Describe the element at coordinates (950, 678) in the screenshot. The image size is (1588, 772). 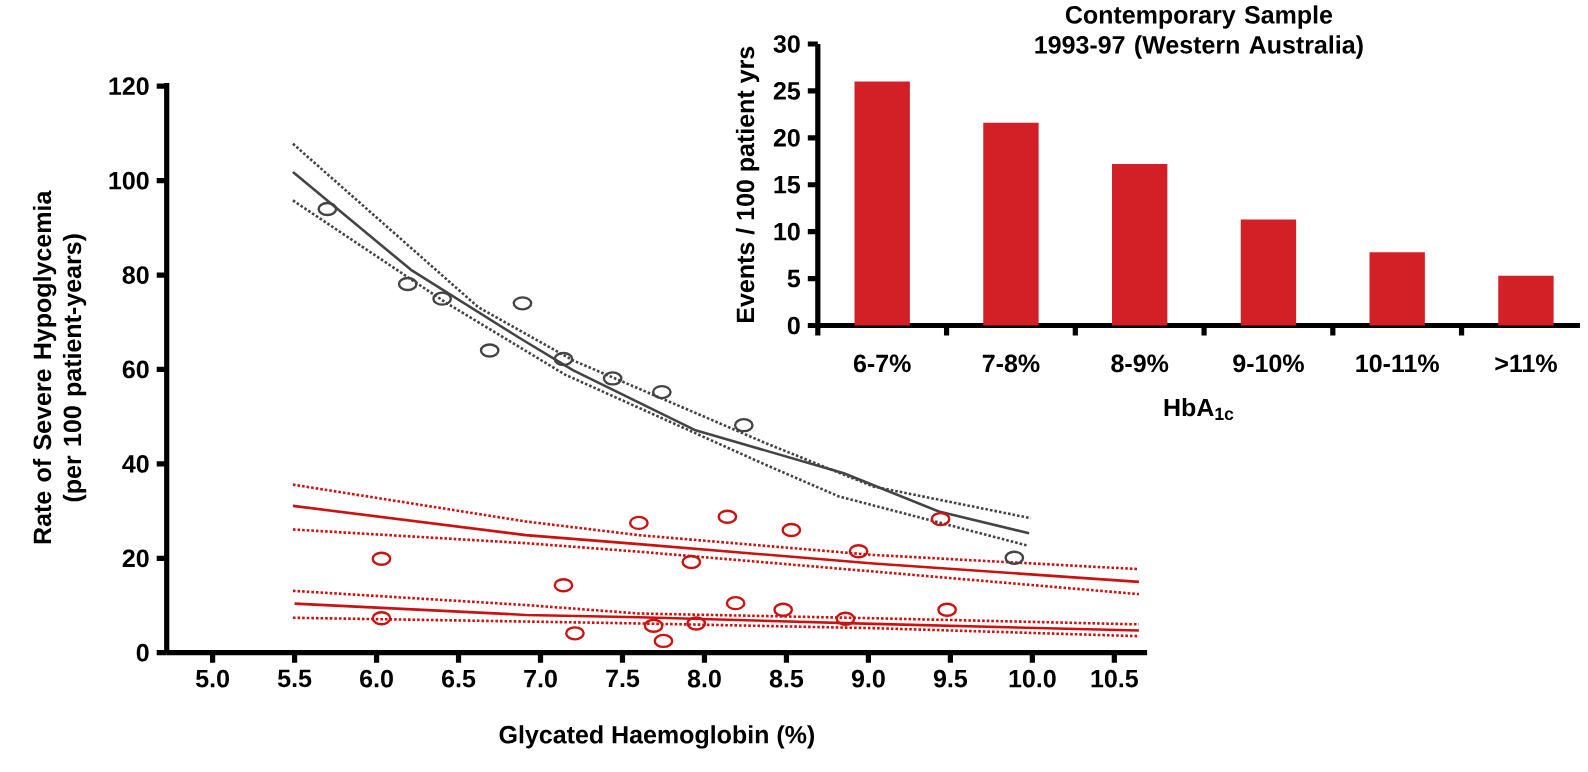
I see `x-tick-label: 9.5` at that location.